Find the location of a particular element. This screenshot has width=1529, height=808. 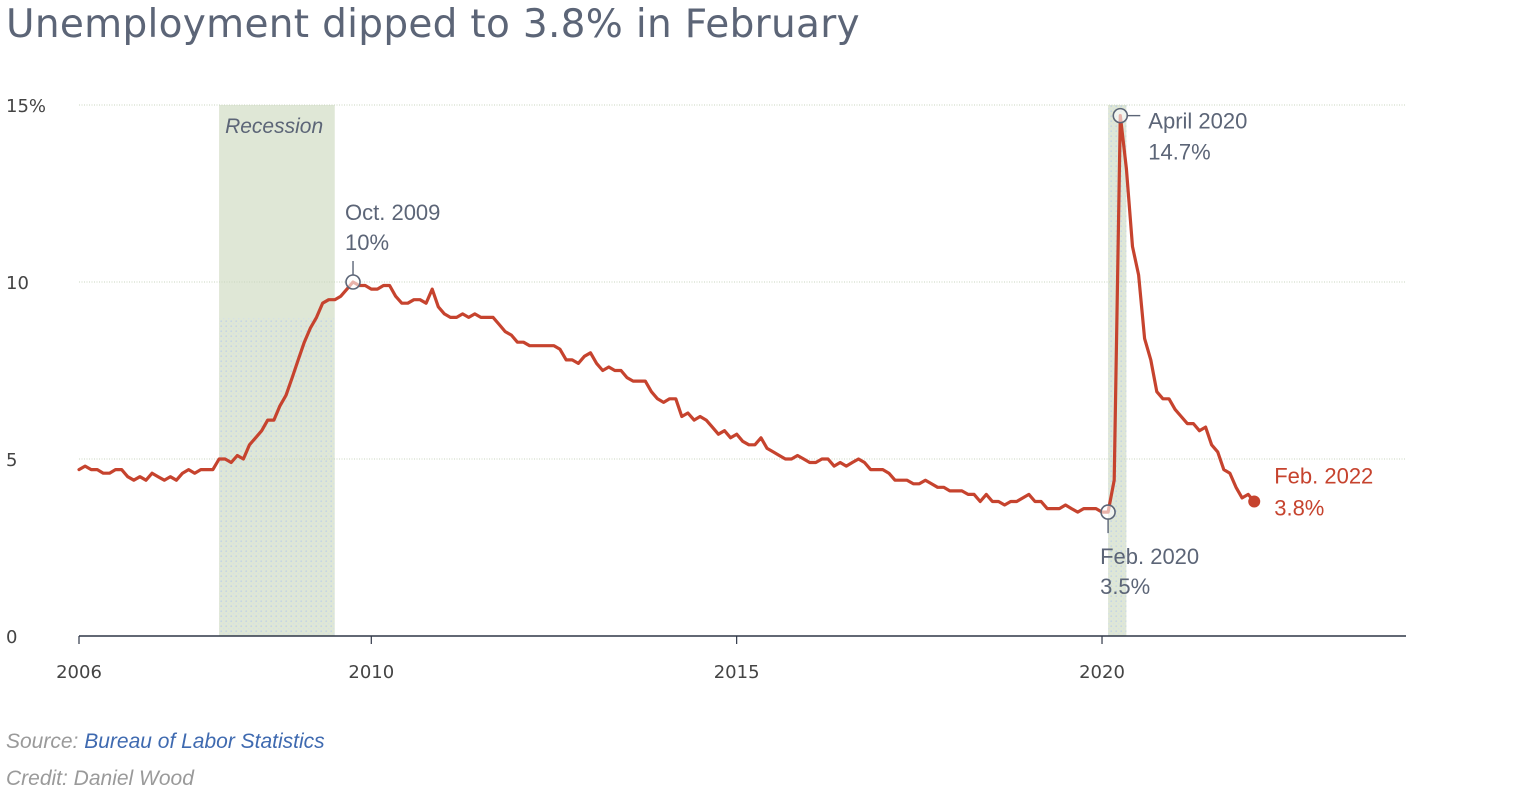

y-tick-label-10: 10 is located at coordinates (17, 283).